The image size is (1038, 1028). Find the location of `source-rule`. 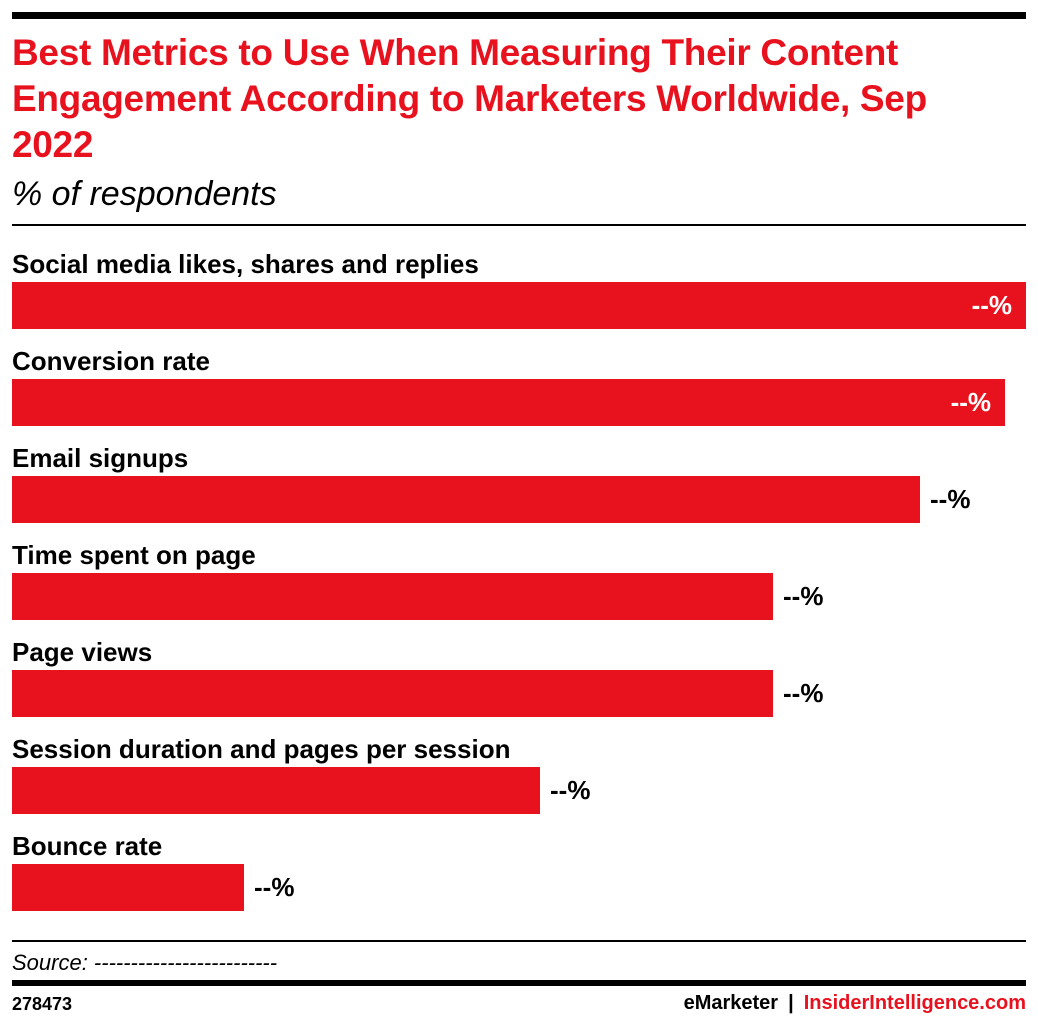

source-rule is located at coordinates (519, 941).